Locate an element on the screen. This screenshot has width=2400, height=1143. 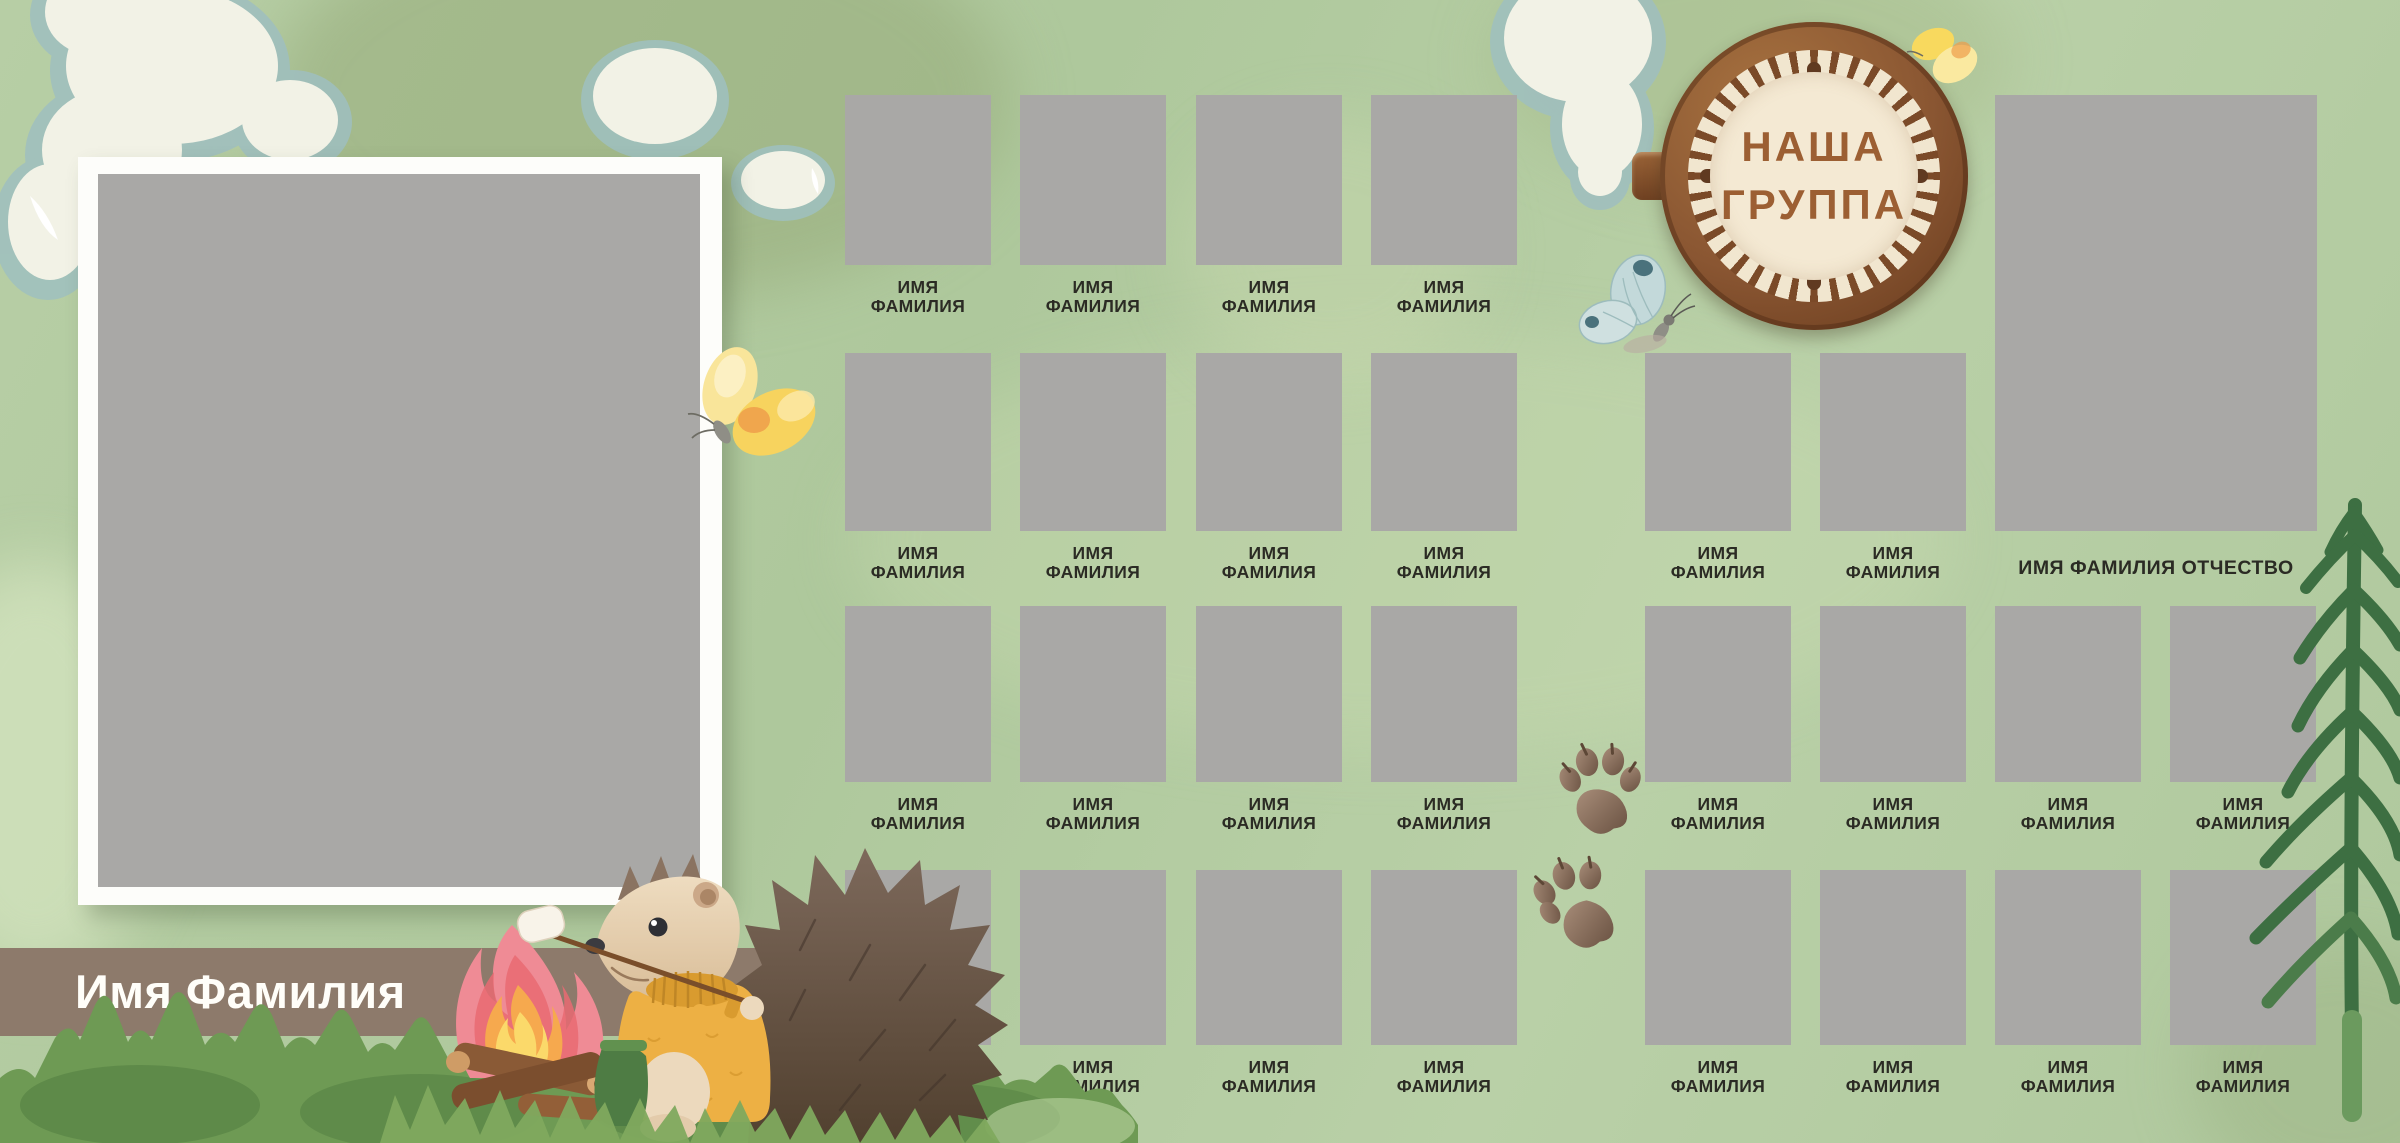
group-badge: НАША ГРУППА is located at coordinates (1800, 176).